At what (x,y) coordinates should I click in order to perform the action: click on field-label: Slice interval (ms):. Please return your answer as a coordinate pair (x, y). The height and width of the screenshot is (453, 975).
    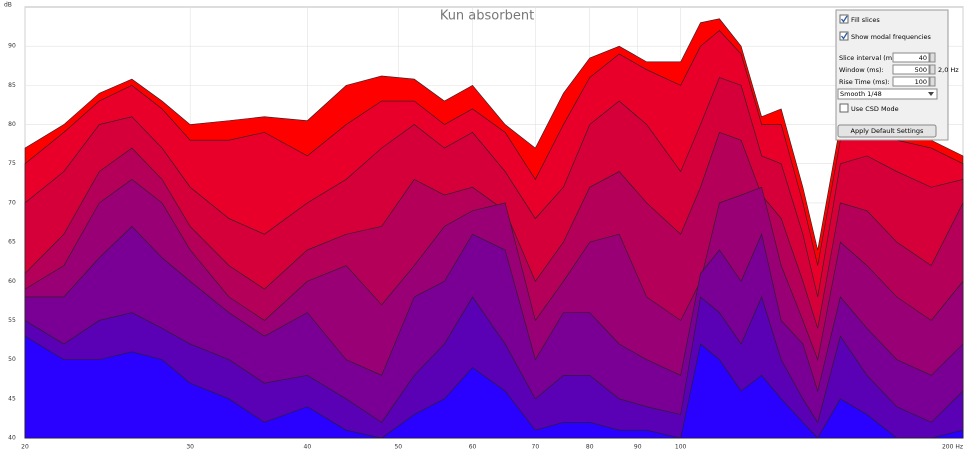
    Looking at the image, I should click on (869, 58).